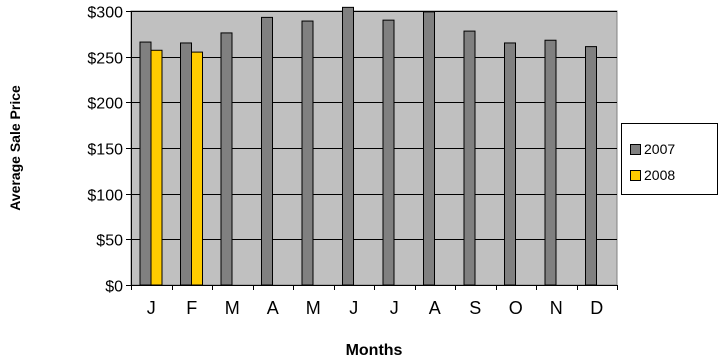 This screenshot has width=721, height=362. I want to click on y-axis-label: Average Sale Price, so click(15, 148).